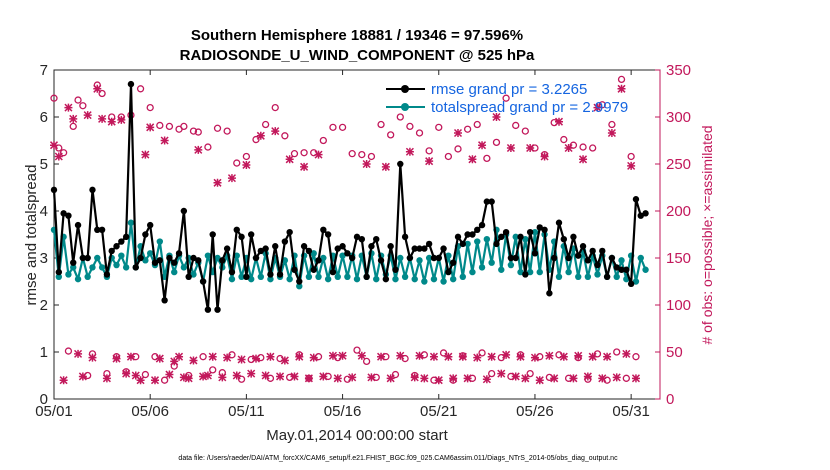  Describe the element at coordinates (44, 352) in the screenshot. I see `y-left-tick-label: 1` at that location.